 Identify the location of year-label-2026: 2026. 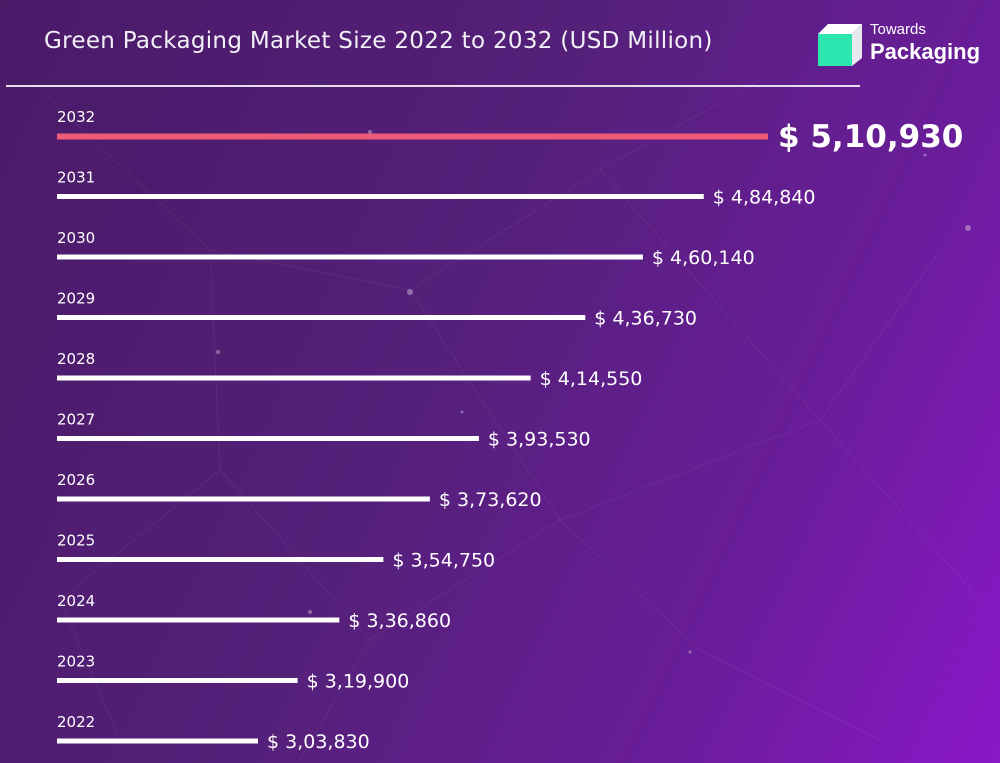
(76, 480).